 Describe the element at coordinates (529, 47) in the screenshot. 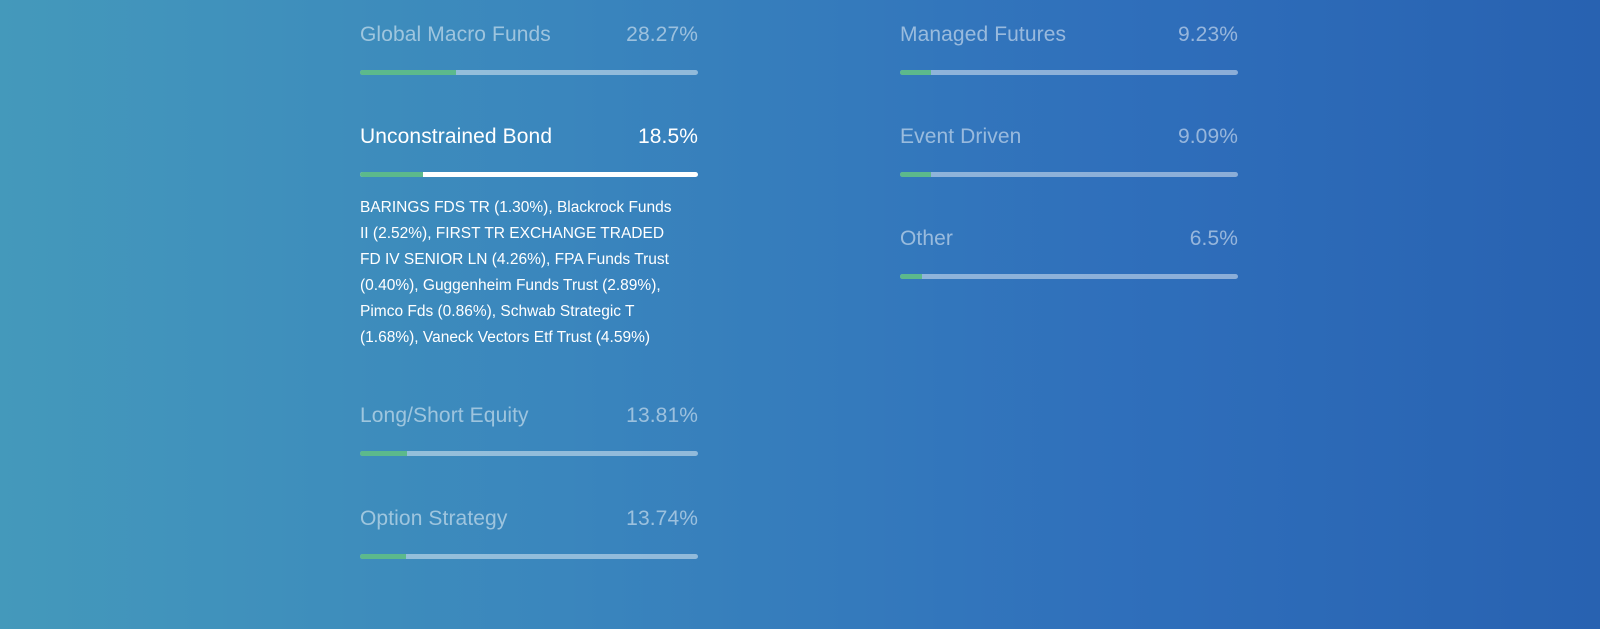

I see `allocation-item-global-macro-funds: Global Macro Funds 28.27%` at that location.